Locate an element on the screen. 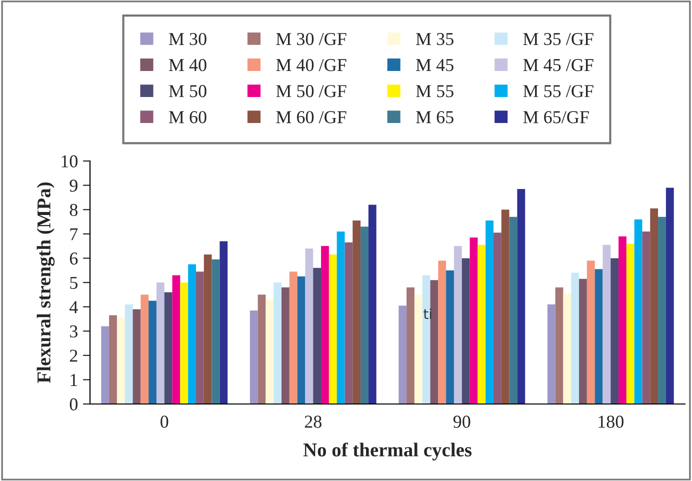 Image resolution: width=692 pixels, height=481 pixels. y-tick-label: 1 is located at coordinates (74, 380).